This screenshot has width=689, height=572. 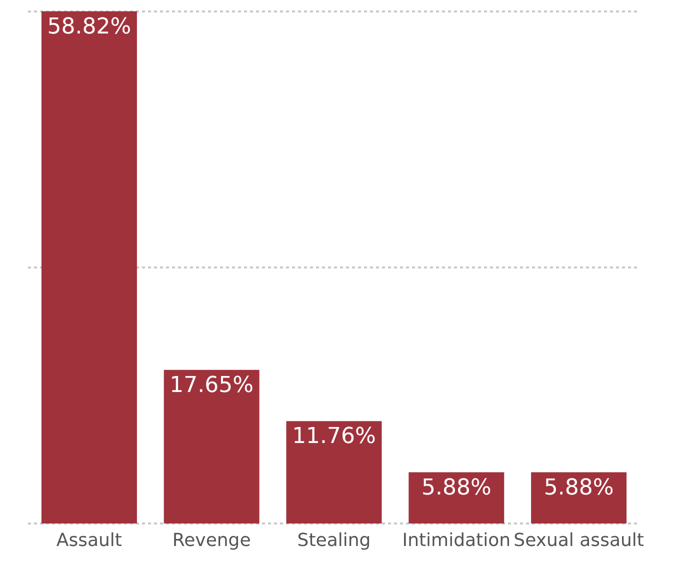 What do you see at coordinates (89, 27) in the screenshot?
I see `data-label: 58.82%` at bounding box center [89, 27].